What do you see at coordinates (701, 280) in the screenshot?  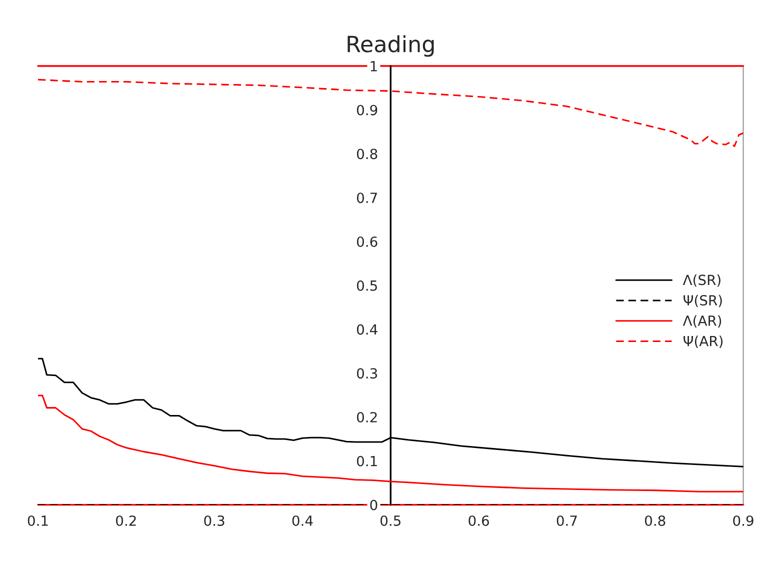 I see `legend-label: Λ(SR)` at bounding box center [701, 280].